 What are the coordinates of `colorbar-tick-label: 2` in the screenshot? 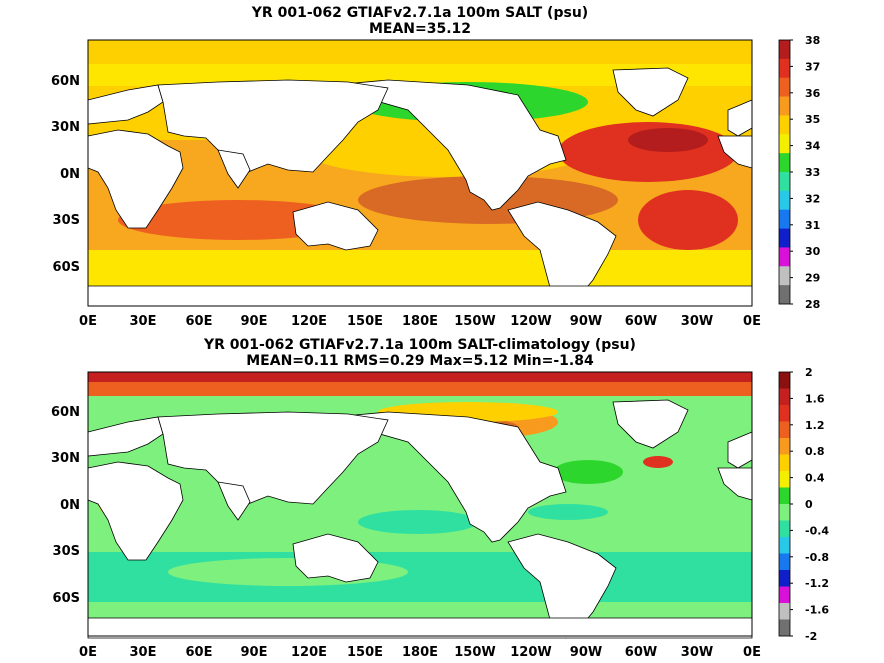 It's located at (809, 372).